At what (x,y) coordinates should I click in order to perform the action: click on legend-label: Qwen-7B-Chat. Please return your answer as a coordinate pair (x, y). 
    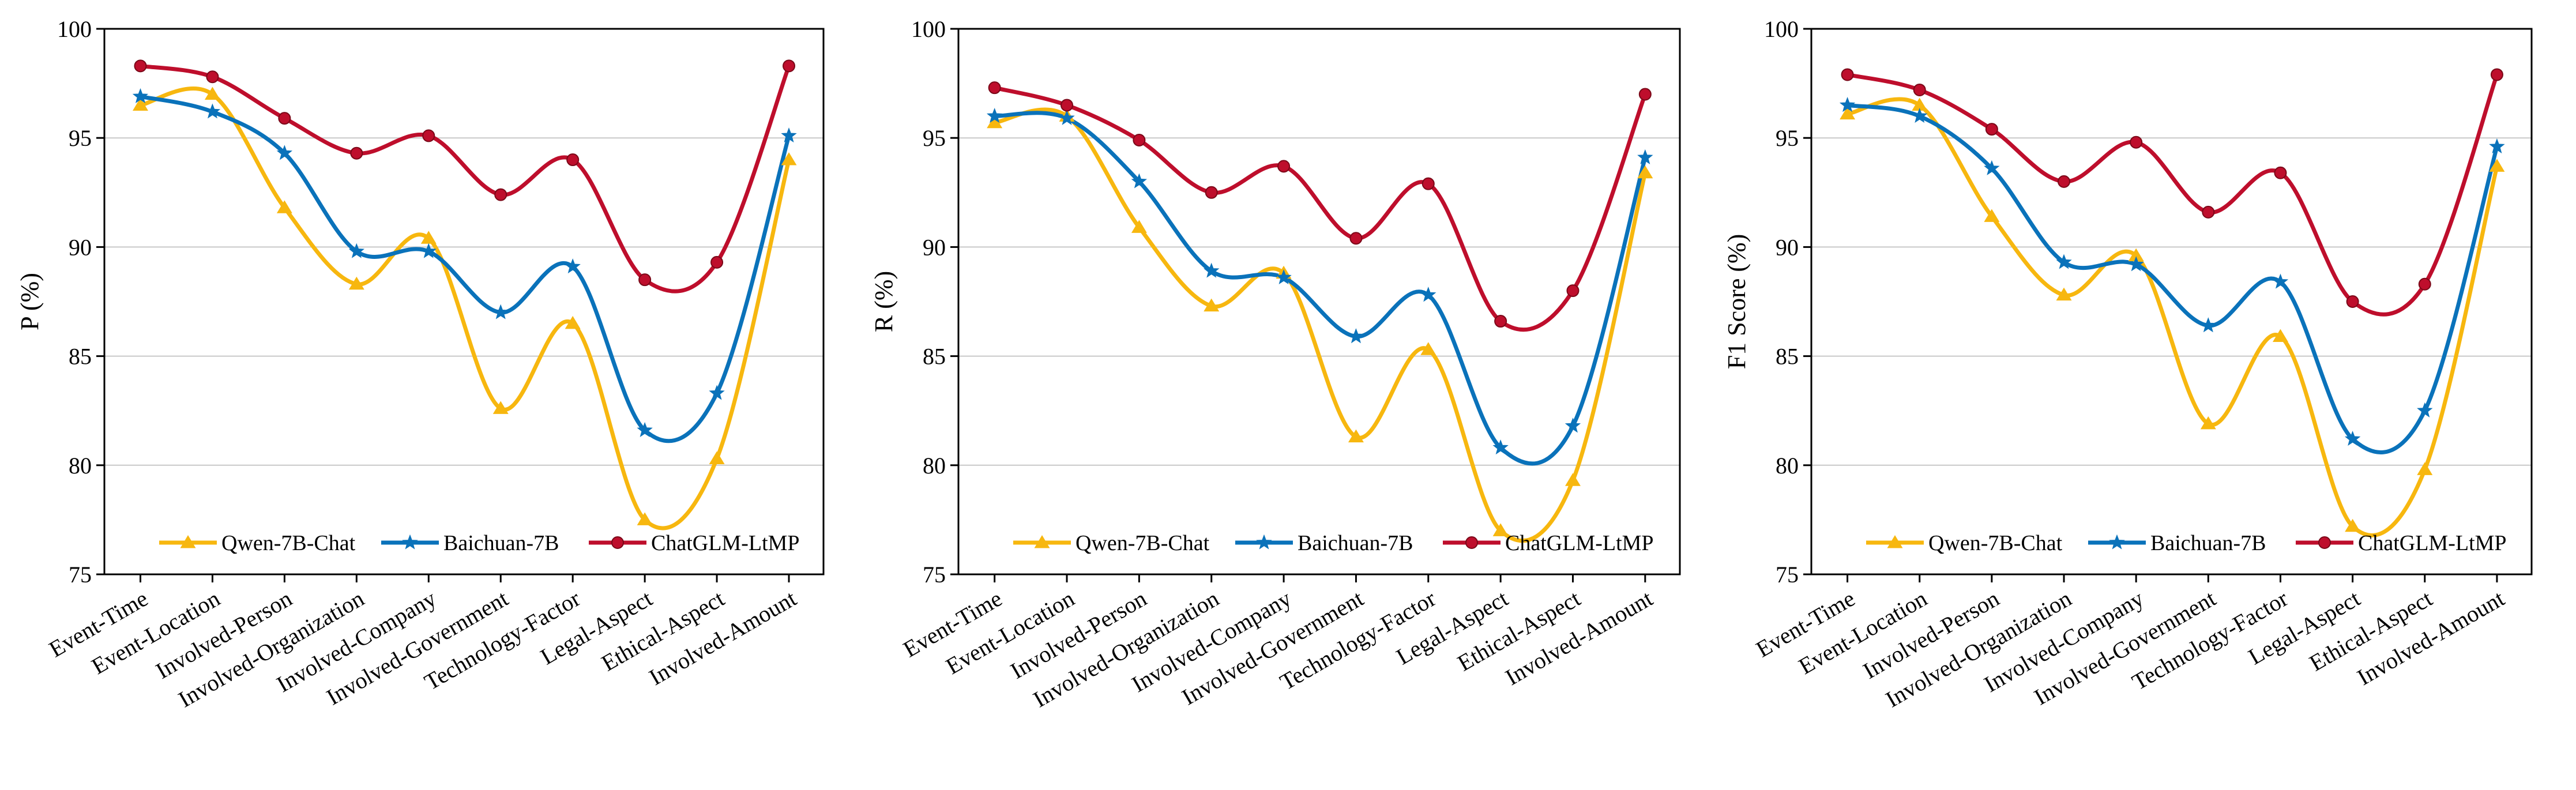
    Looking at the image, I should click on (1142, 543).